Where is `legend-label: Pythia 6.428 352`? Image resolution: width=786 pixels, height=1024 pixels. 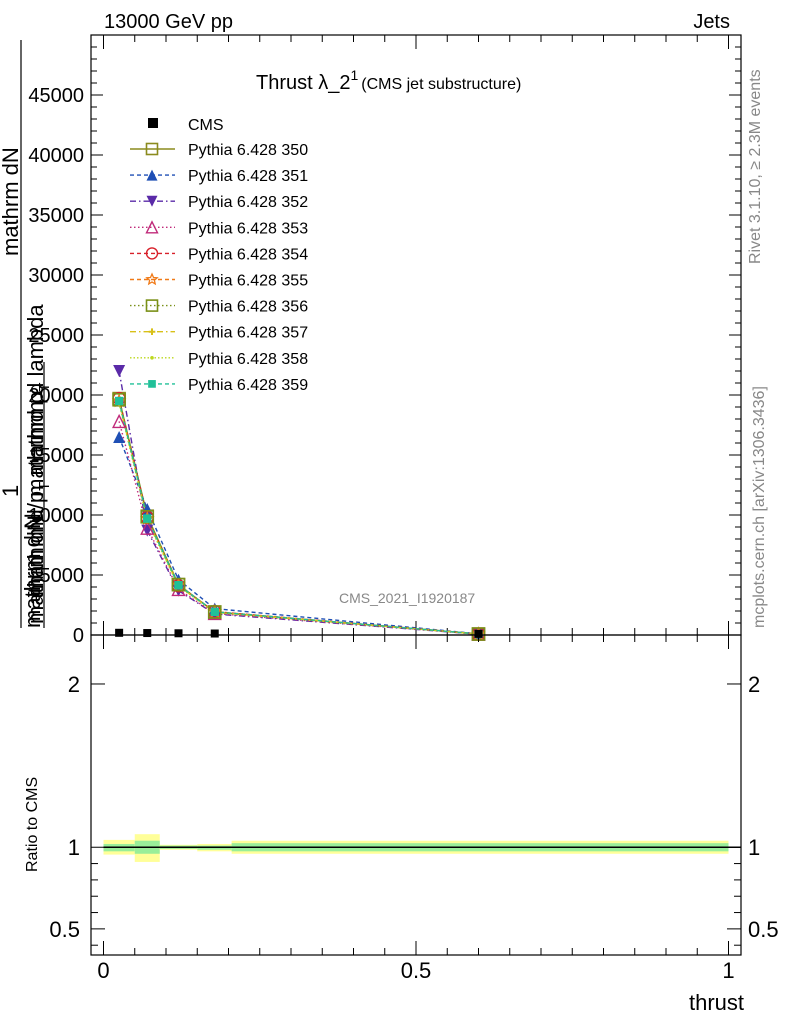 legend-label: Pythia 6.428 352 is located at coordinates (248, 202).